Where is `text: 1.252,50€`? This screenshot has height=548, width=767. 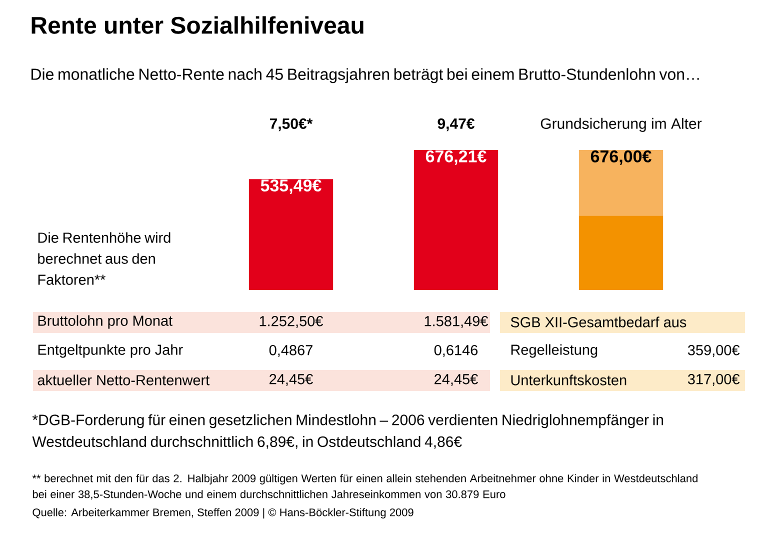
text: 1.252,50€ is located at coordinates (292, 322).